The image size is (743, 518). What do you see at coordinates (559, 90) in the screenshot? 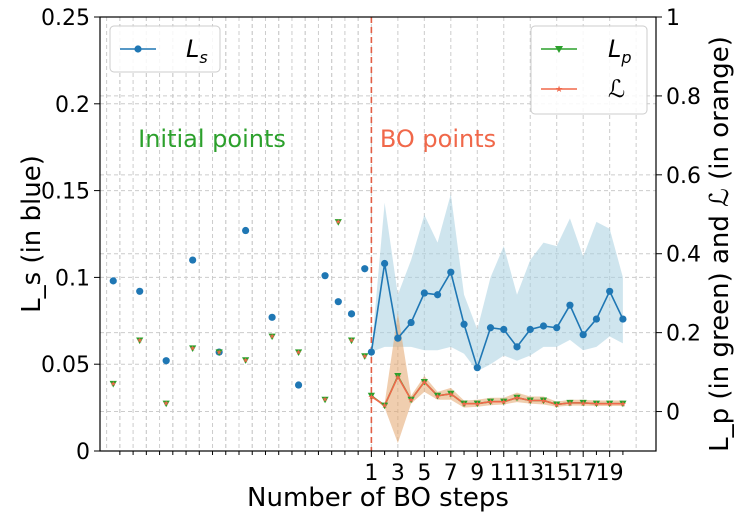
I see `legend-total-marker: ★` at bounding box center [559, 90].